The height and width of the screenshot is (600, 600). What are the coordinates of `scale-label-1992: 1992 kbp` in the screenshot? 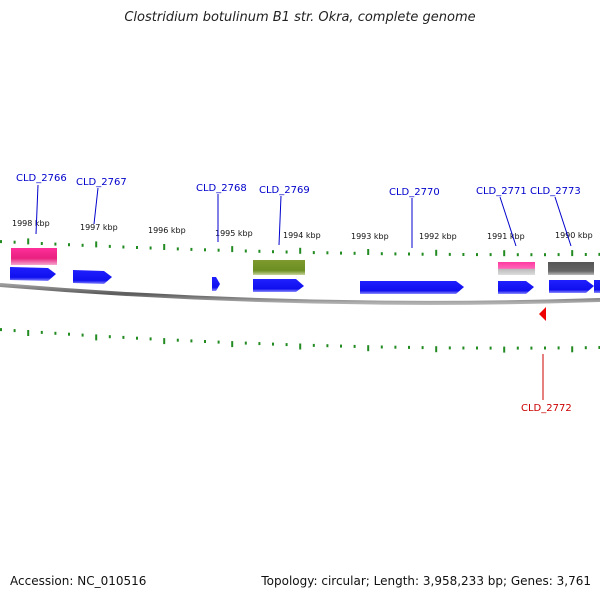 It's located at (438, 236).